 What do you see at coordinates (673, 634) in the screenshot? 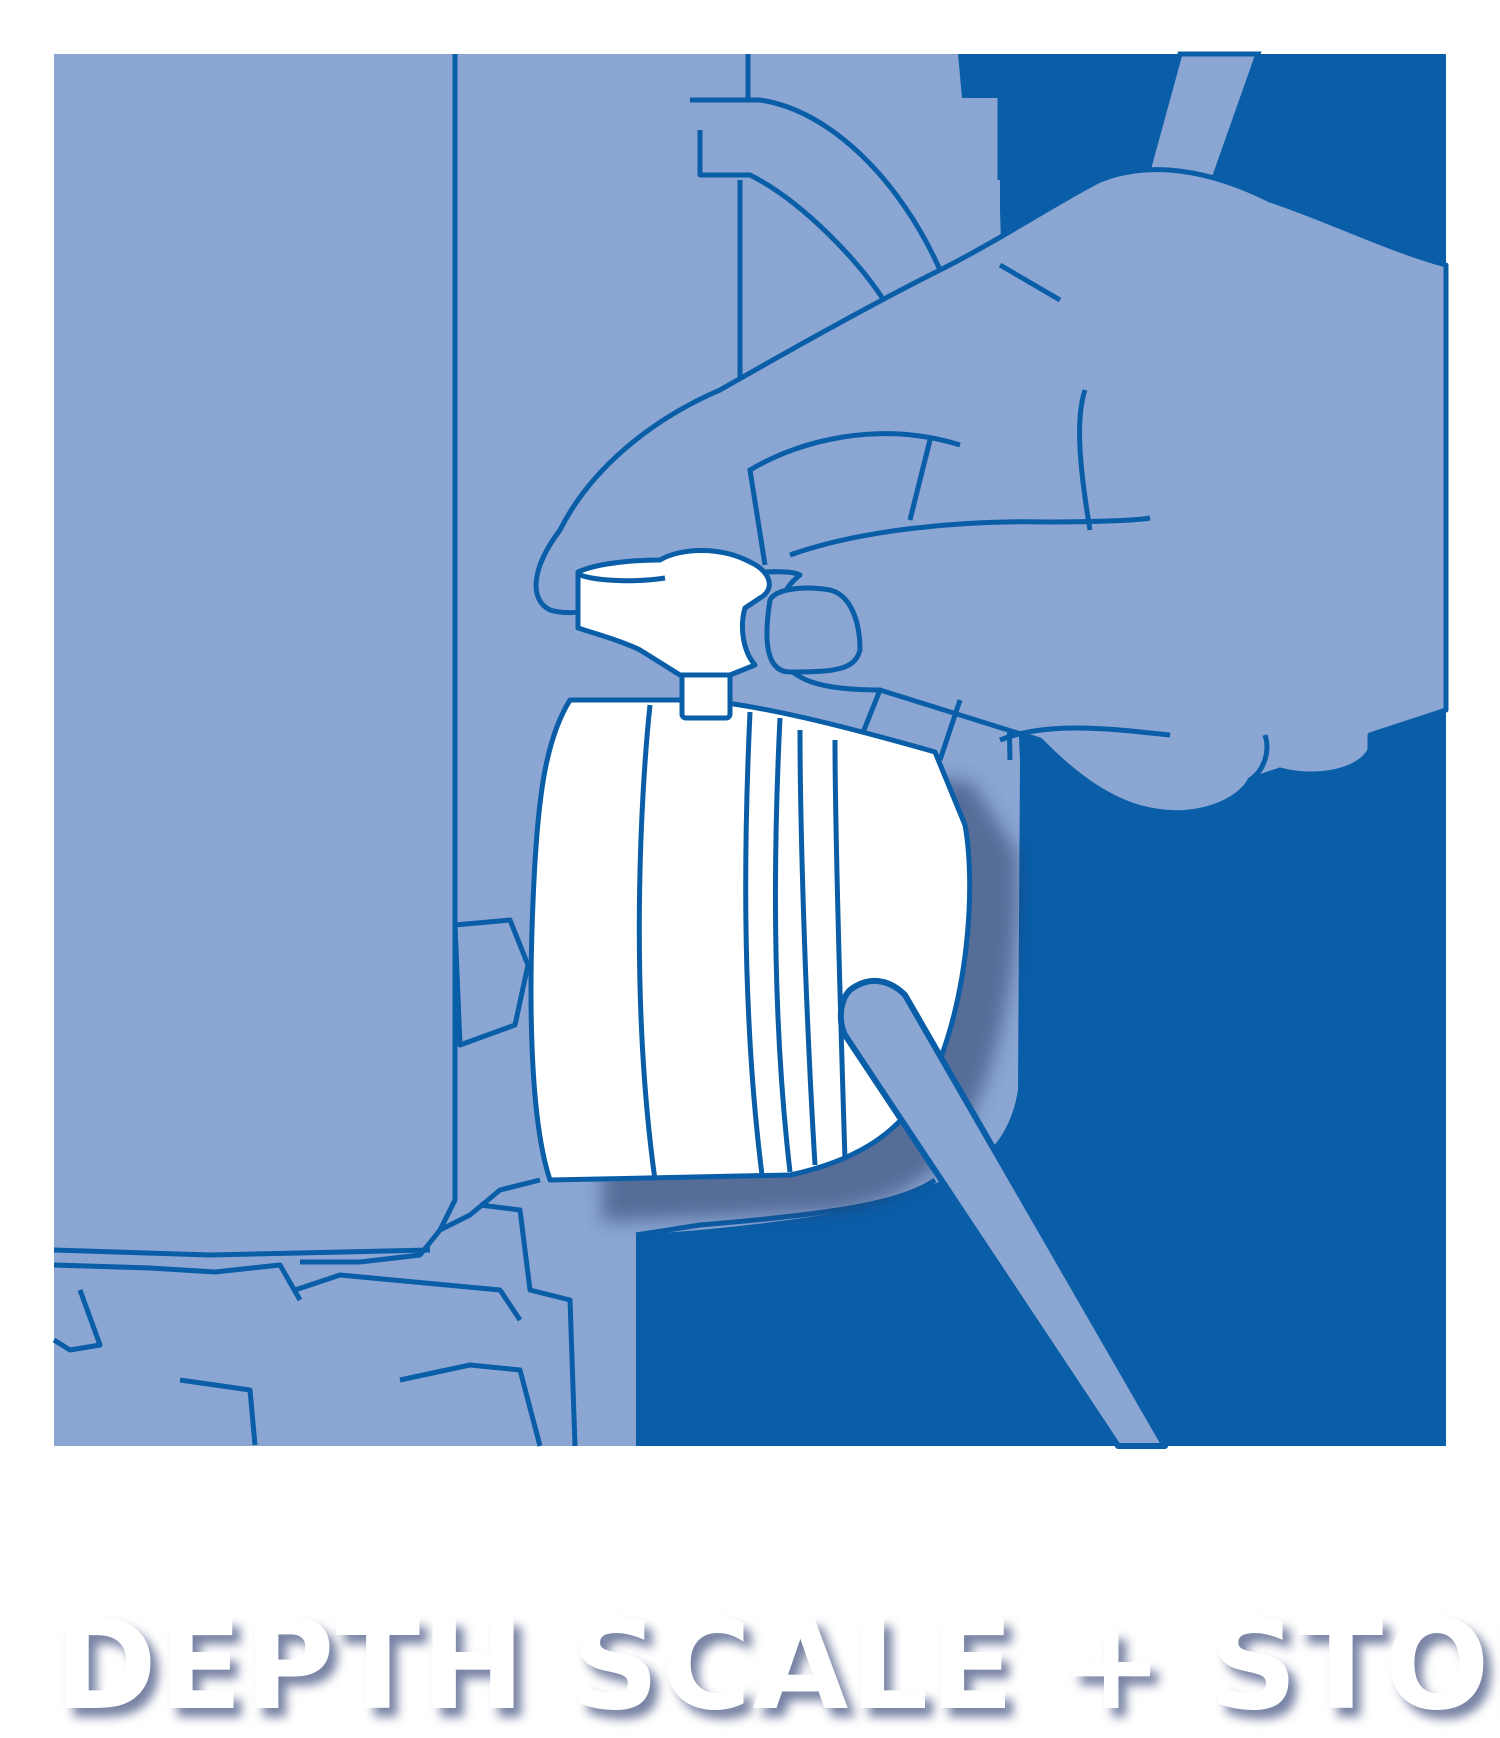
I see `depth-stop-knob-icon` at bounding box center [673, 634].